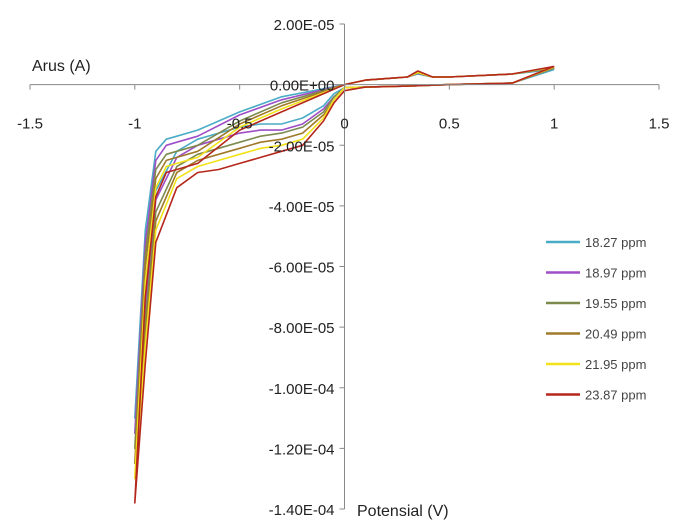  I want to click on x-tick-label: 0.5, so click(449, 124).